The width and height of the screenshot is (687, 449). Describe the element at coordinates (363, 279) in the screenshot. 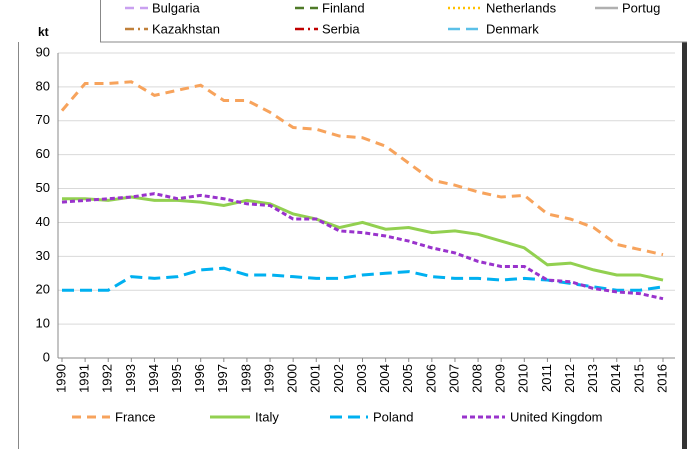

I see `series-line` at that location.